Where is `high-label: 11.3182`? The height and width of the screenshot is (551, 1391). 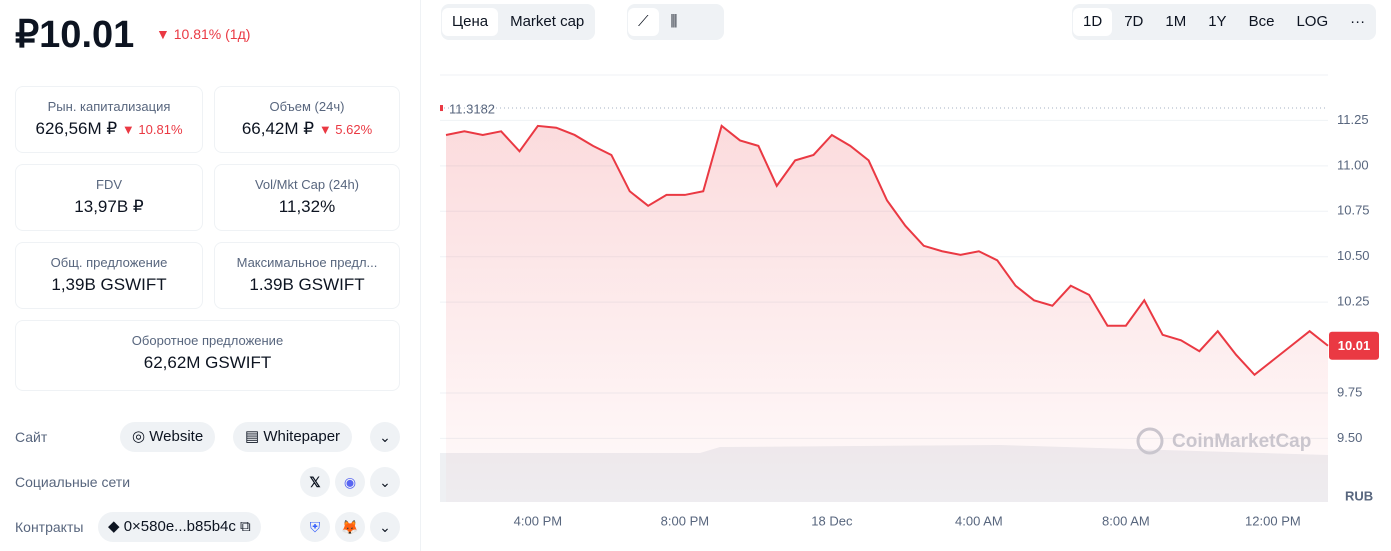
high-label: 11.3182 is located at coordinates (472, 108).